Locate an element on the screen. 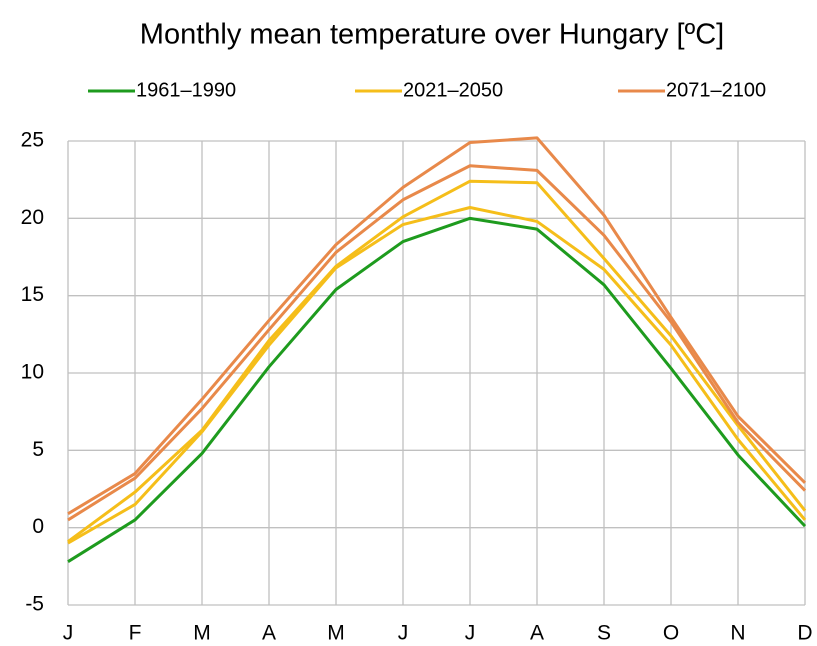 Image resolution: width=817 pixels, height=646 pixels. x-tick-label: F is located at coordinates (135, 633).